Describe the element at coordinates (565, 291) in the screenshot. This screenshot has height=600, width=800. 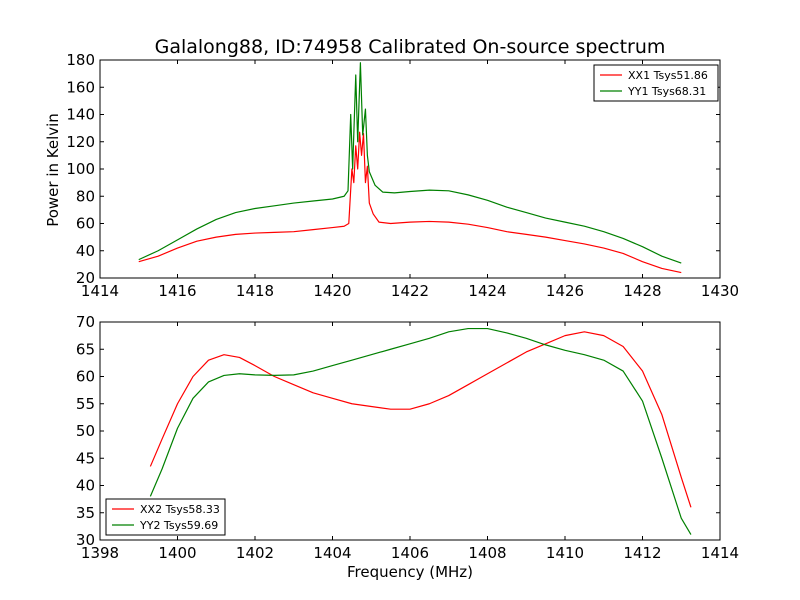
I see `x-tick-label: 1426` at that location.